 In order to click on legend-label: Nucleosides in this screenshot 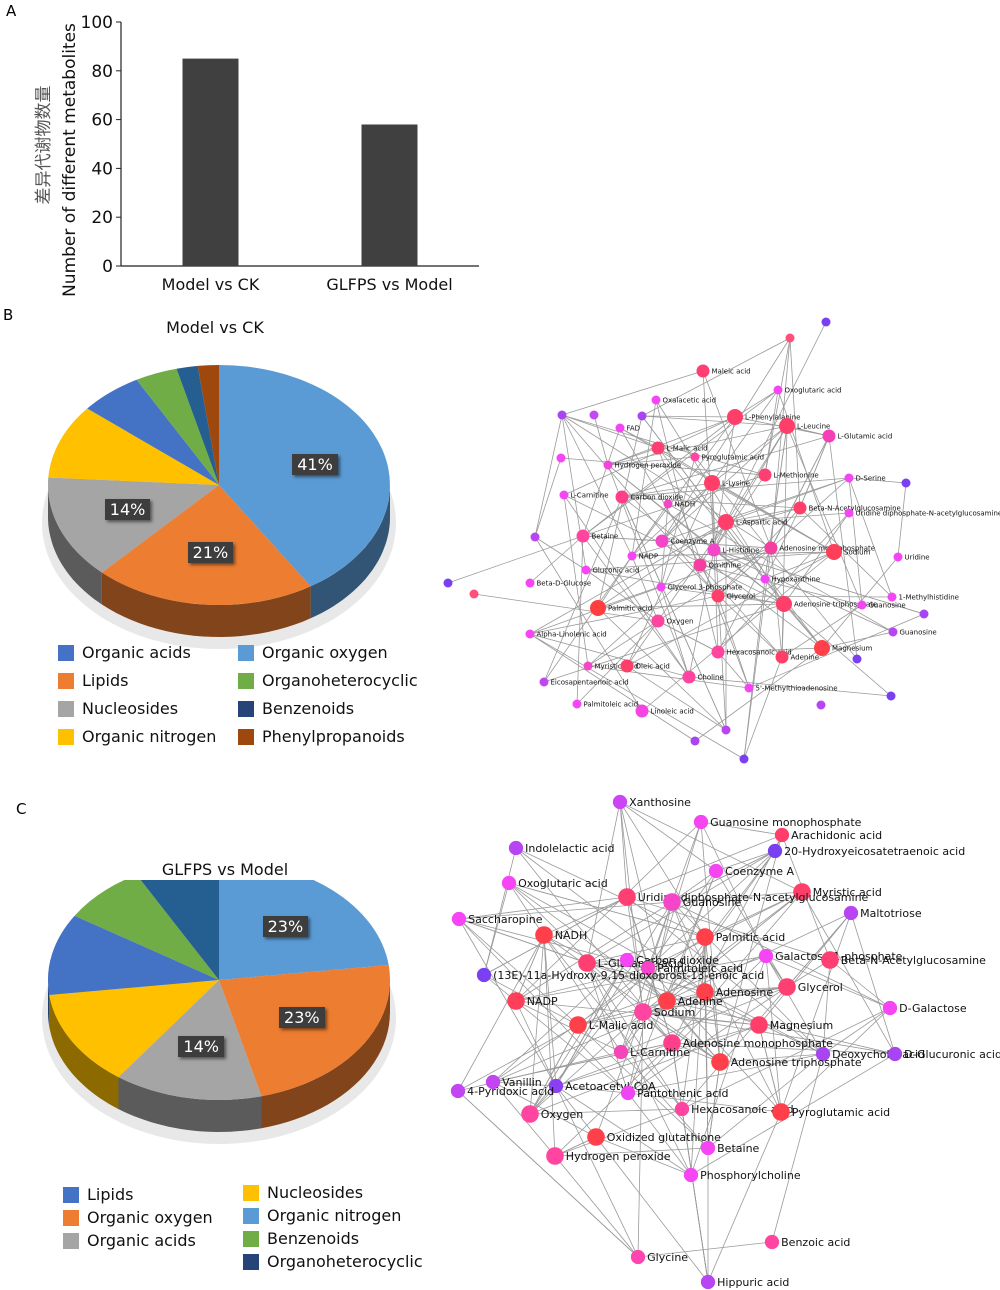, I will do `click(130, 708)`.